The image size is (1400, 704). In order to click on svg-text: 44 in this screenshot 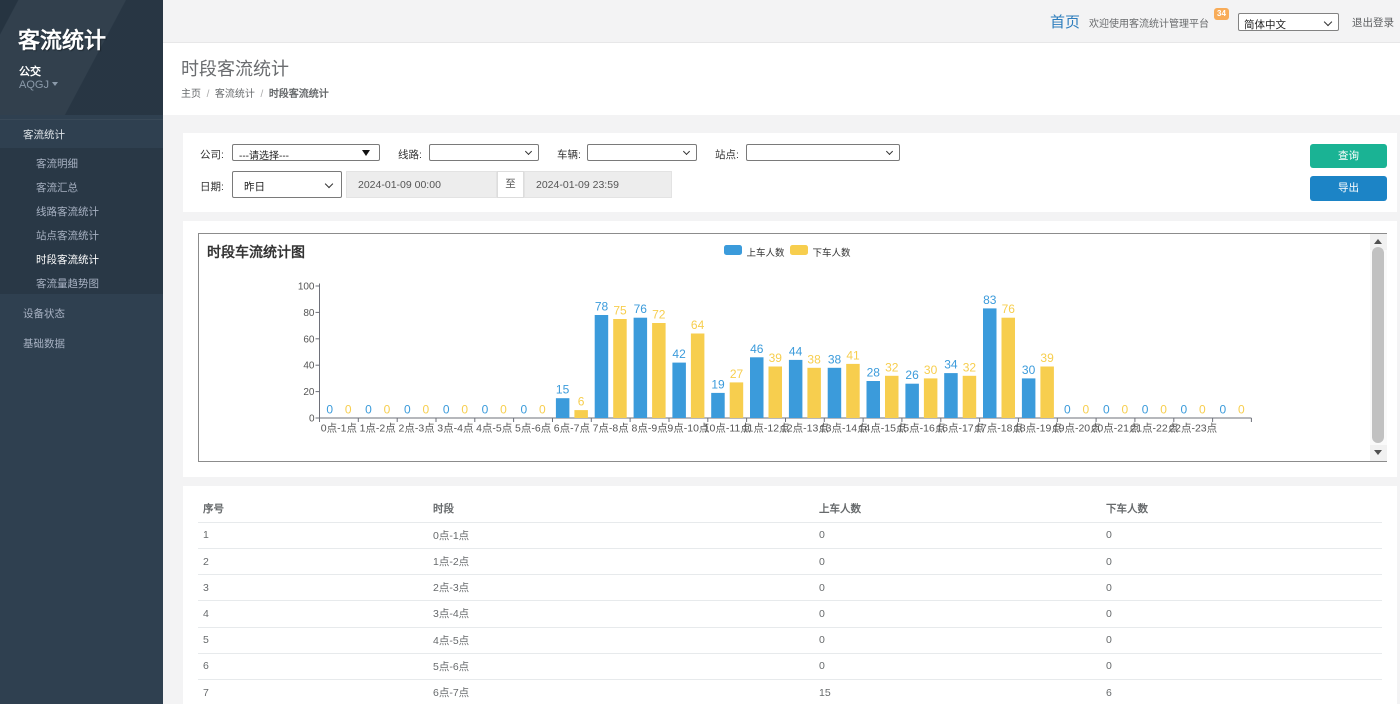, I will do `click(796, 351)`.